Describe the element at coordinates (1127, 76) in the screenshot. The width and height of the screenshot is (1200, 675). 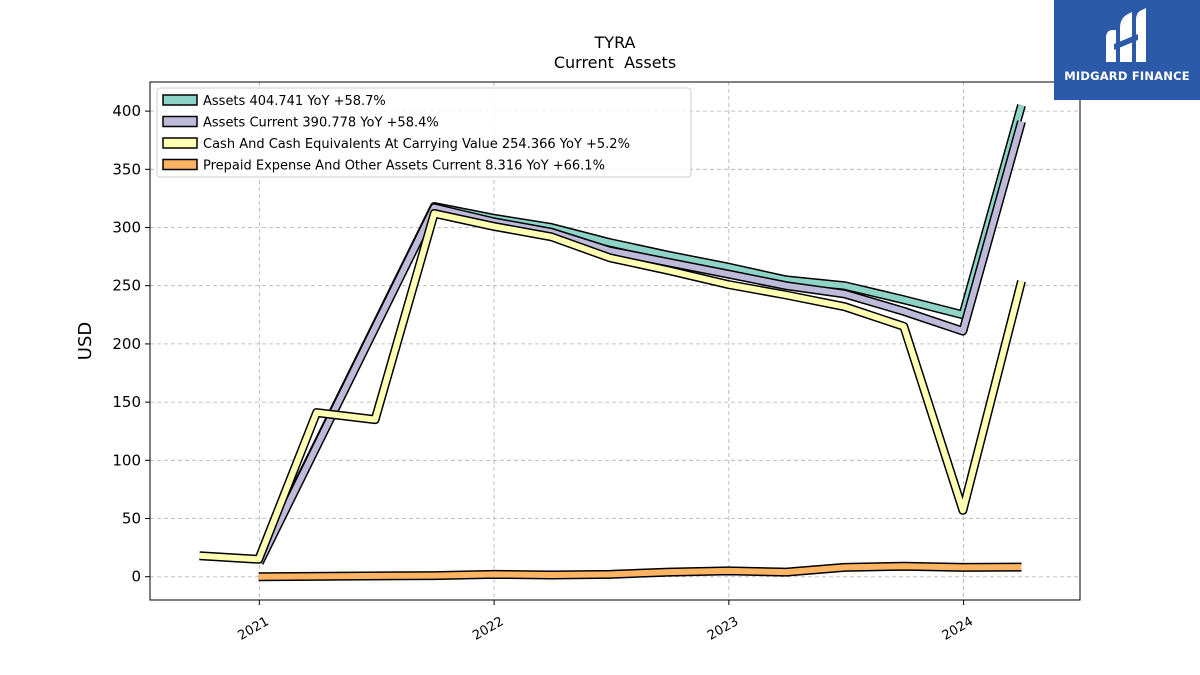
I see `logo-text: MIDGARD FINANCE` at that location.